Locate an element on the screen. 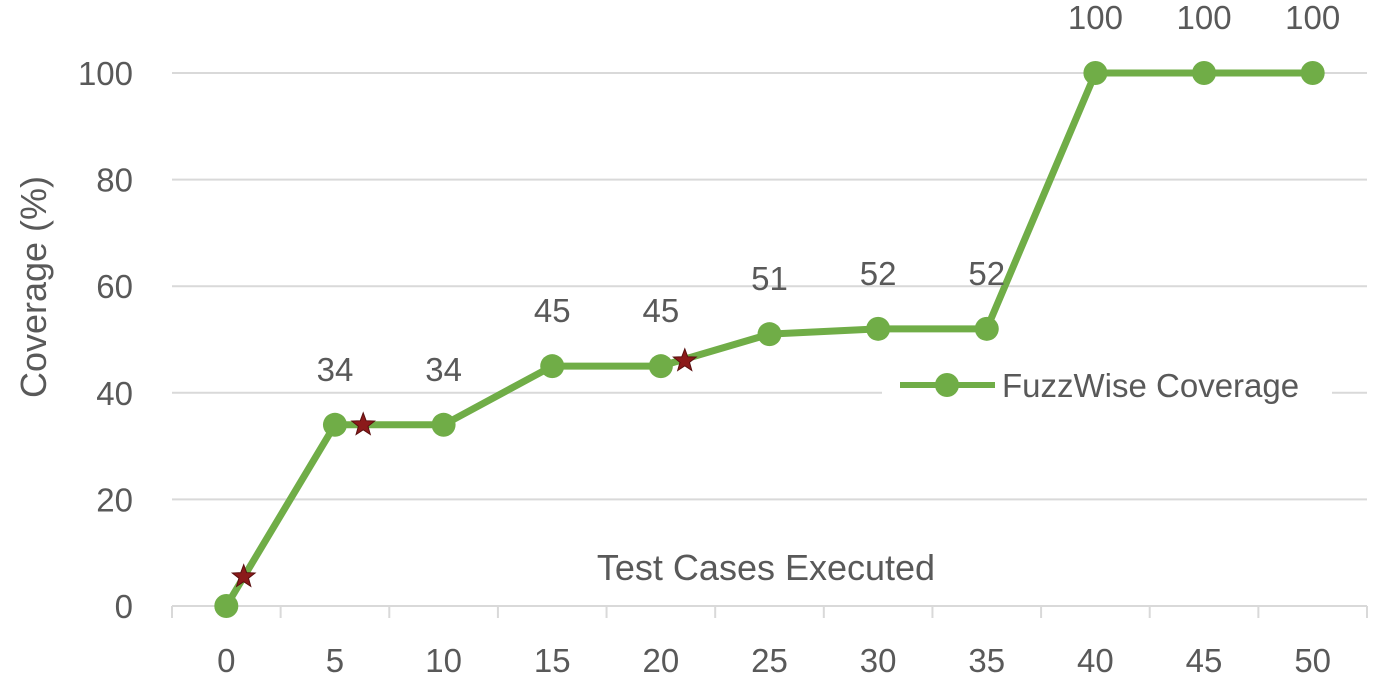 This screenshot has width=1375, height=684. legend: FuzzWise Coverage is located at coordinates (1107, 385).